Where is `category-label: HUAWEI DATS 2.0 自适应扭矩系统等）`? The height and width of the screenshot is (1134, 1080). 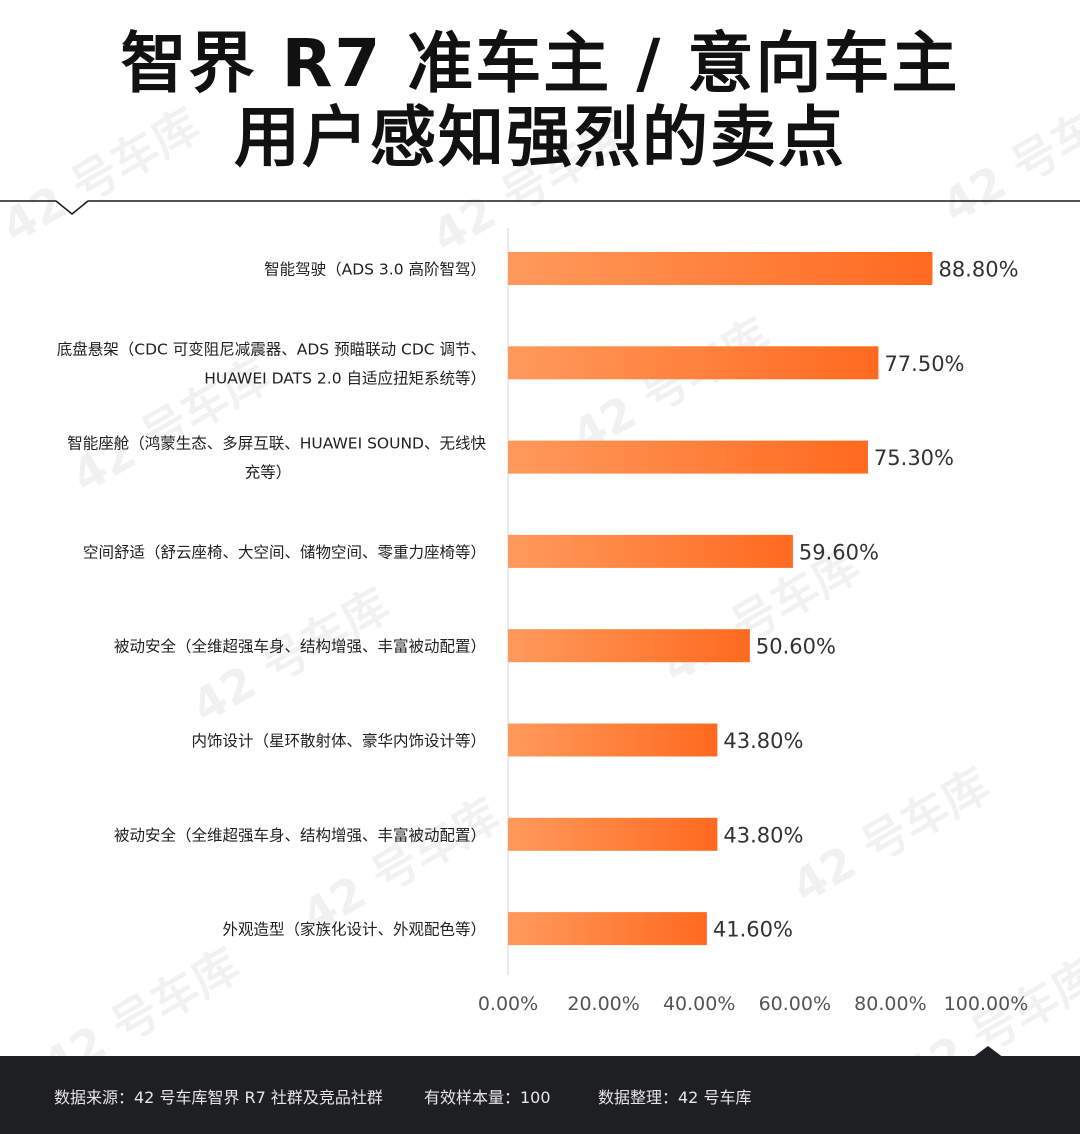 category-label: HUAWEI DATS 2.0 自适应扭矩系统等） is located at coordinates (345, 377).